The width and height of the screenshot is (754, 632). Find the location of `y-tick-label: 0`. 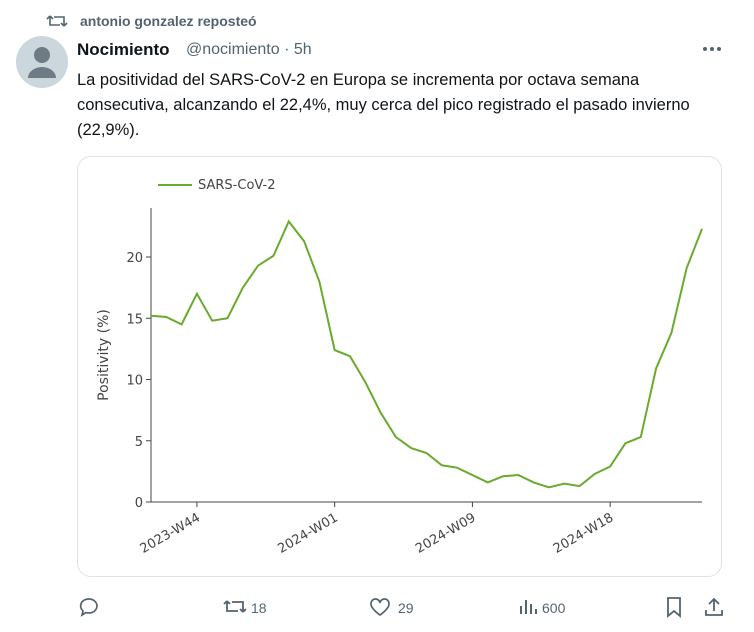

y-tick-label: 0 is located at coordinates (139, 503).